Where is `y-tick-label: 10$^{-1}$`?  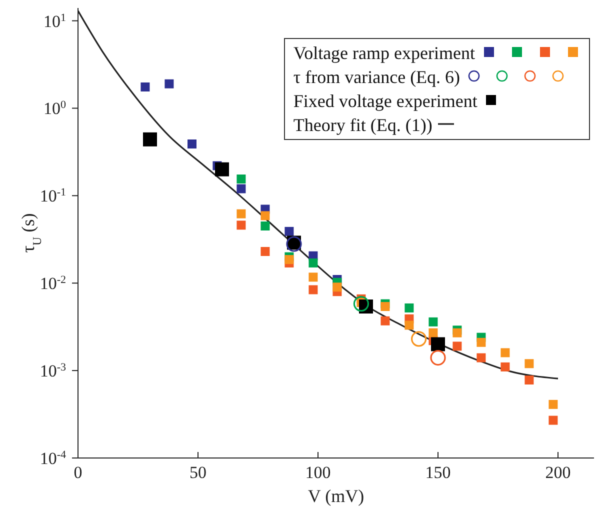 y-tick-label: 10$^{-1}$ is located at coordinates (53, 196).